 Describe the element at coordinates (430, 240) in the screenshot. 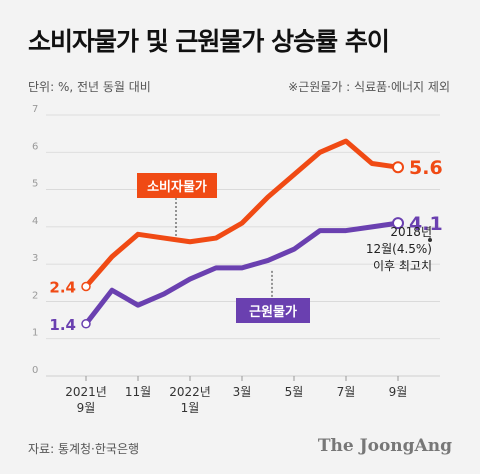

I see `annotation-dot` at that location.